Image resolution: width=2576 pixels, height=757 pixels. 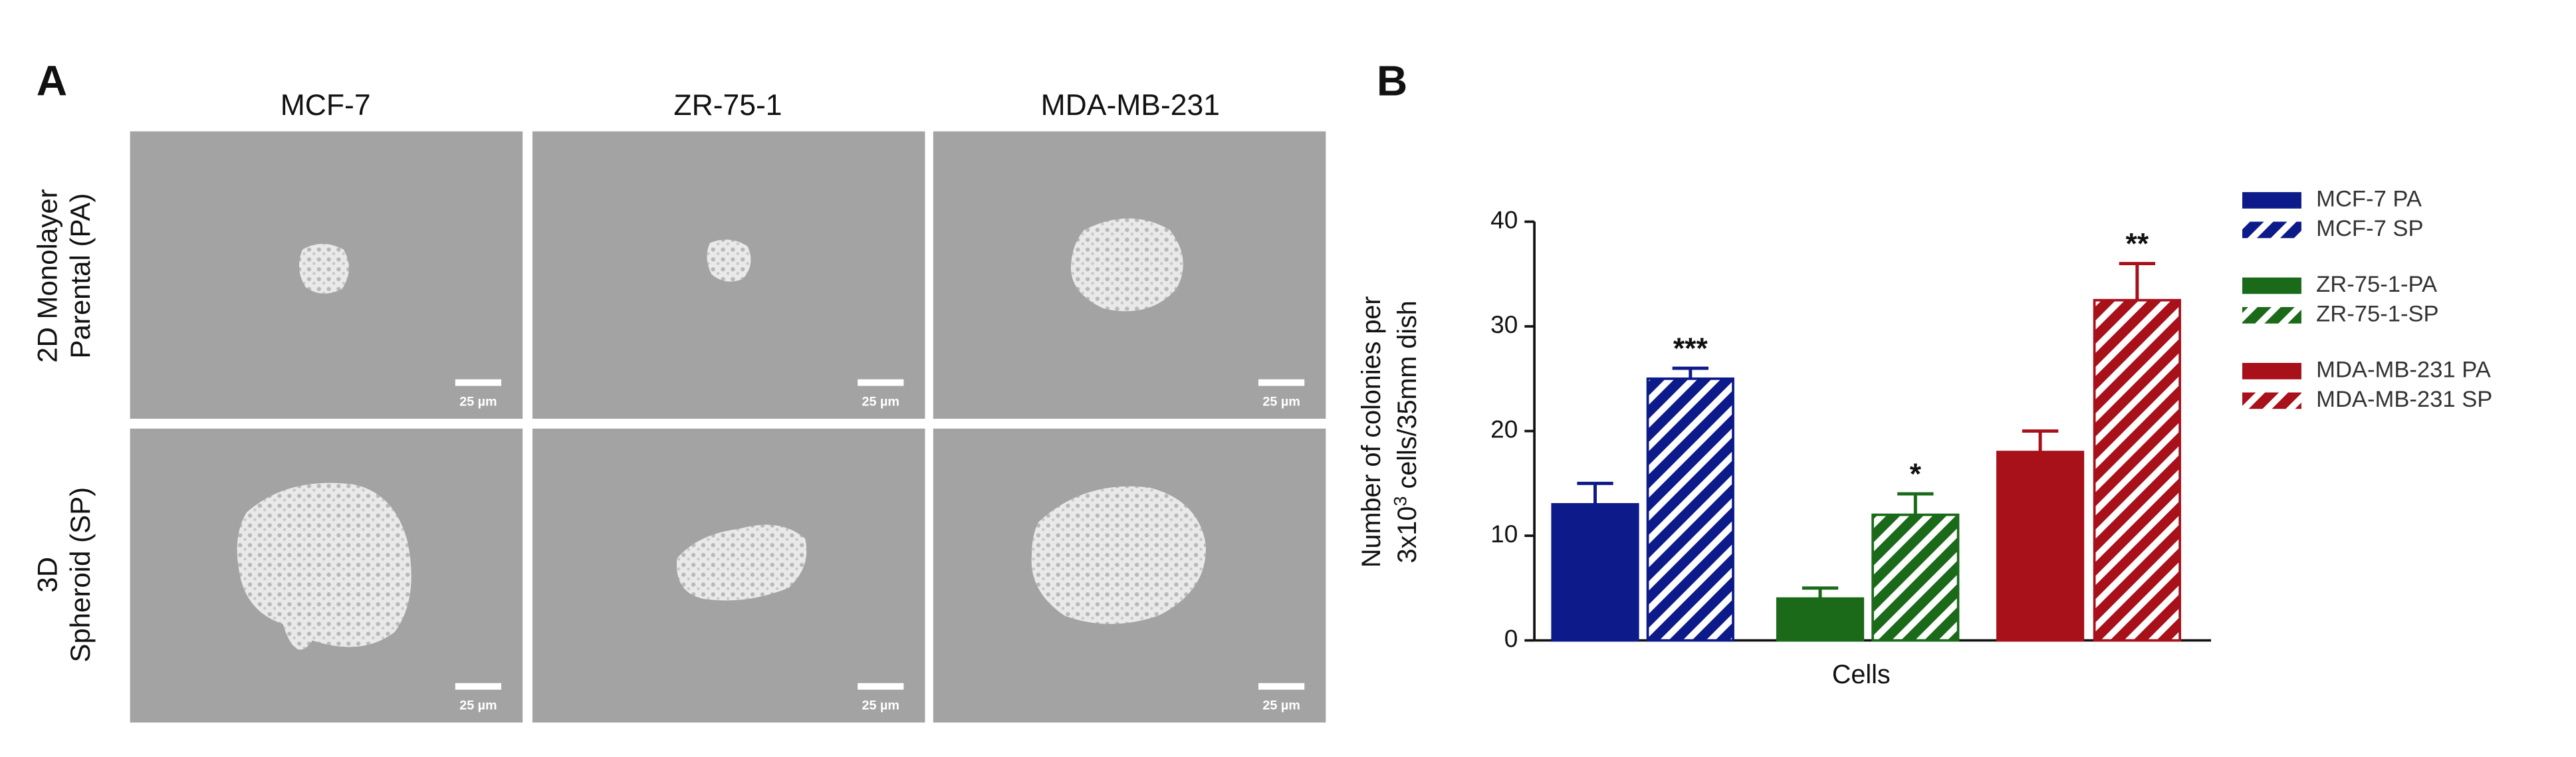 I want to click on legend-label: ZR-75-1-SP, so click(x=2377, y=314).